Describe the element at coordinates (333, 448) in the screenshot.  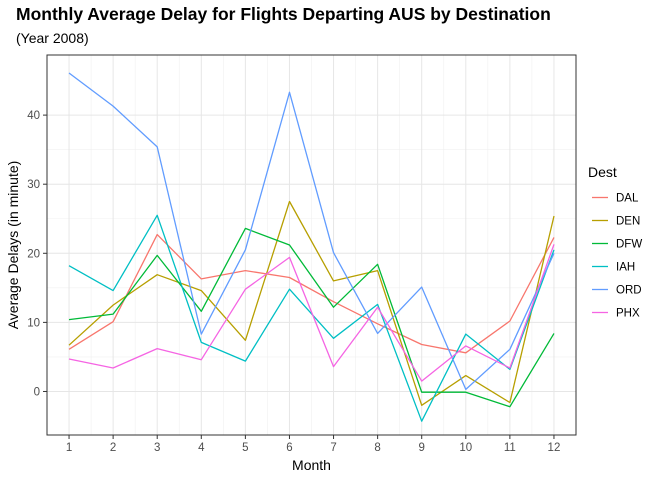
I see `x-tick-label: 7` at that location.